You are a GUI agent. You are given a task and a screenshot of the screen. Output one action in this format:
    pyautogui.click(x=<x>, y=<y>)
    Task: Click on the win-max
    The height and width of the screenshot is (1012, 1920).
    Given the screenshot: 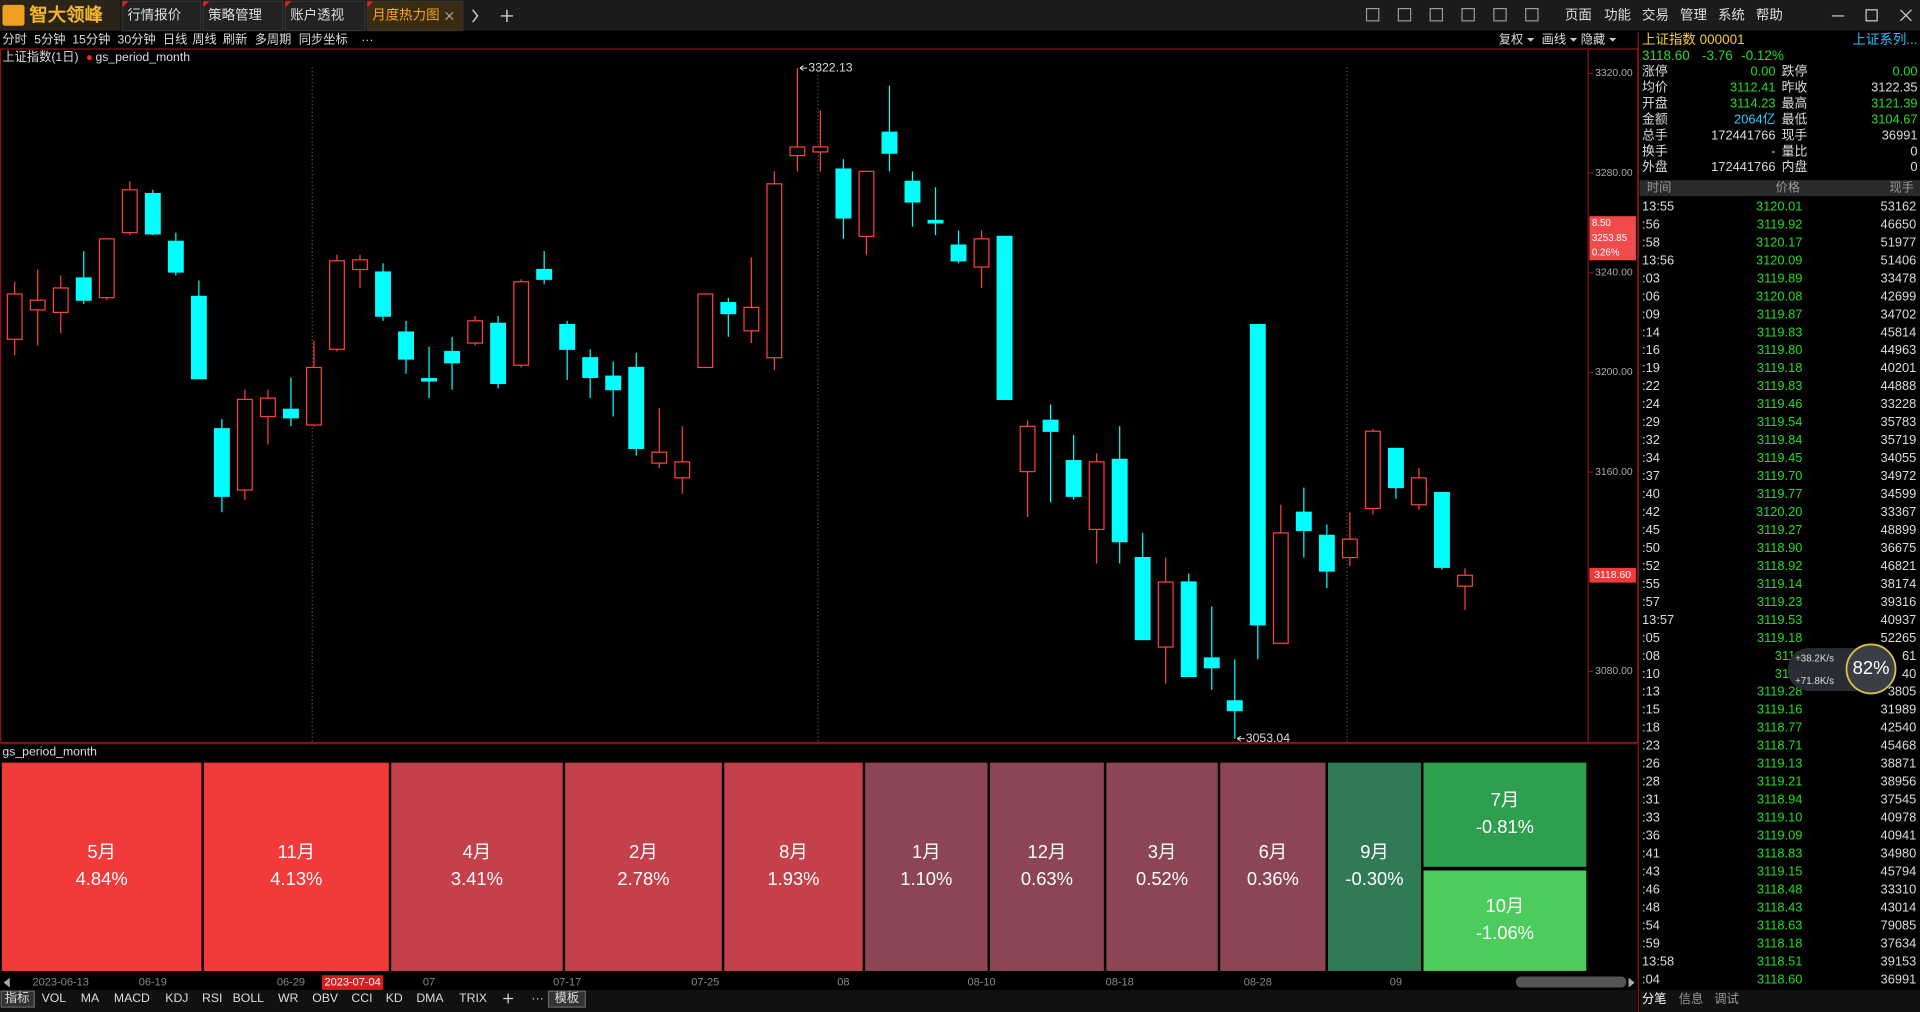 What is the action you would take?
    pyautogui.click(x=1871, y=15)
    